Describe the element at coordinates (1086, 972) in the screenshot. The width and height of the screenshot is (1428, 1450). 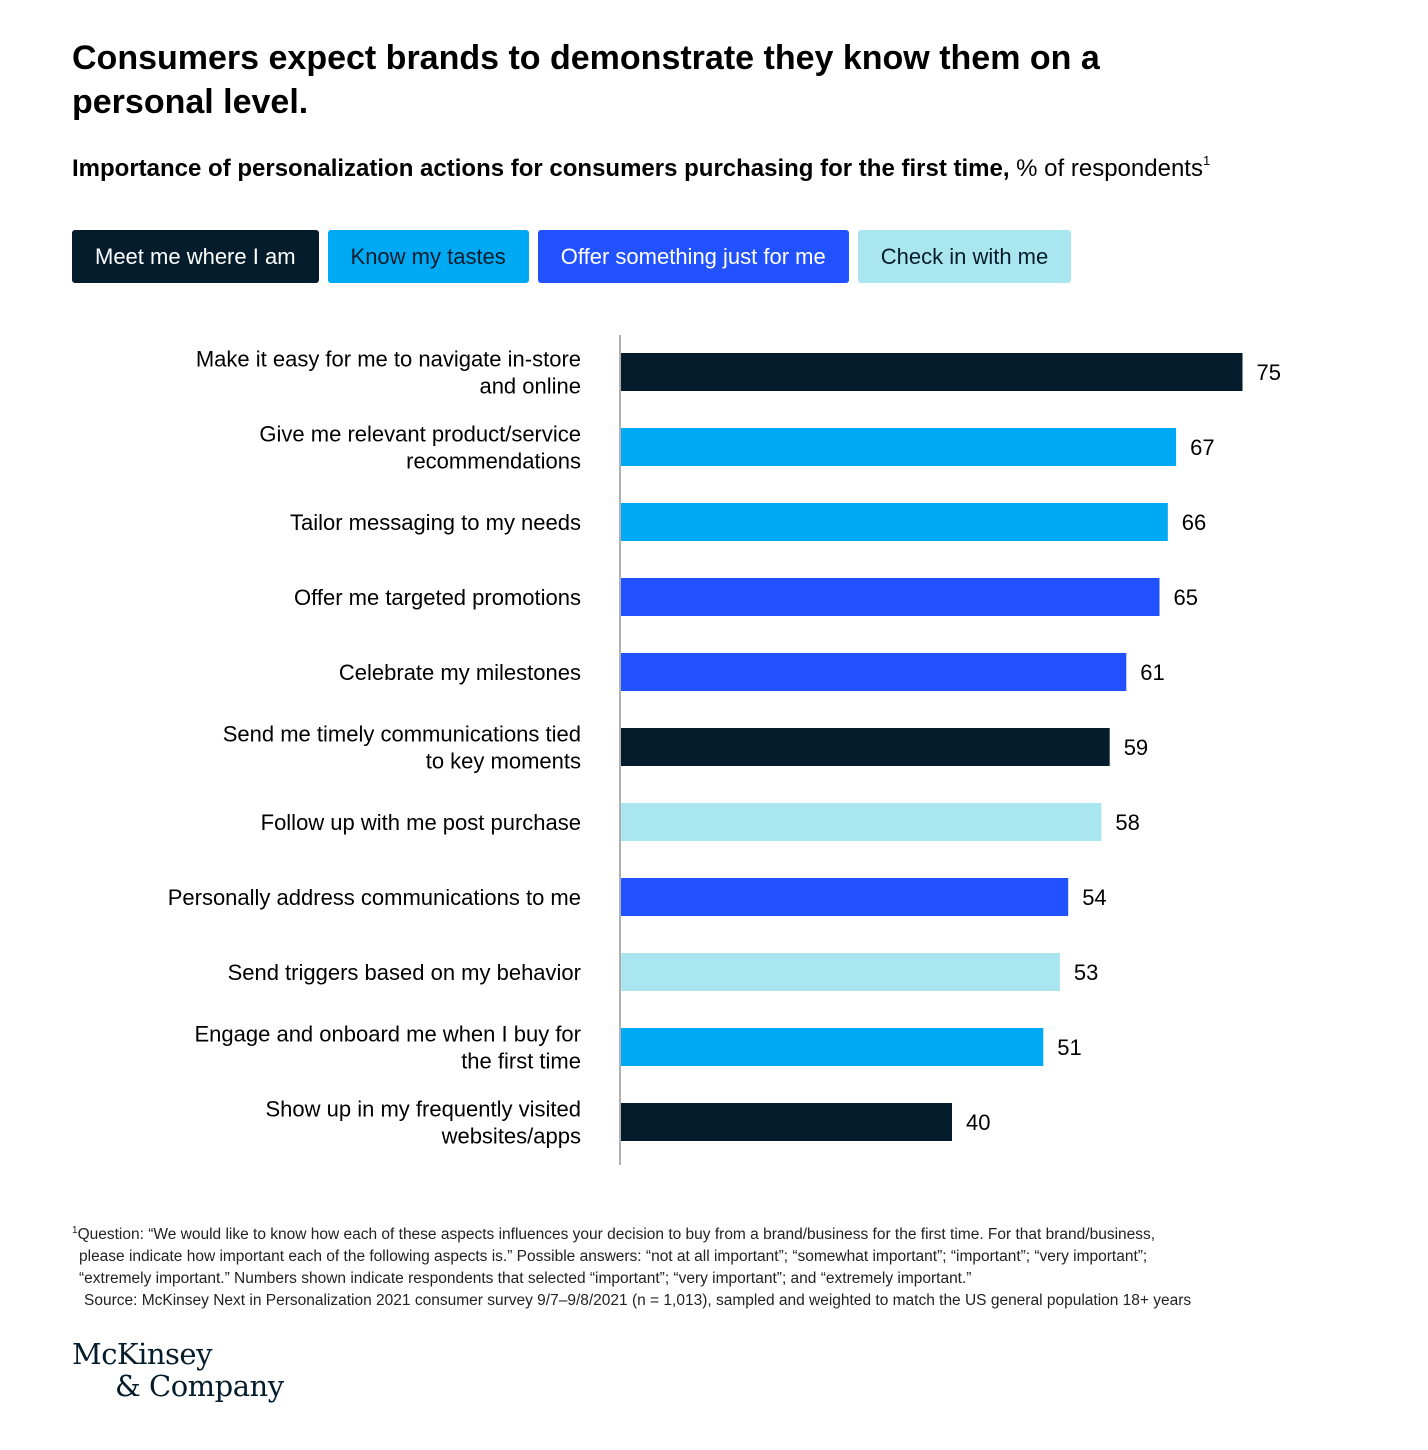
I see `value-label: 53` at that location.